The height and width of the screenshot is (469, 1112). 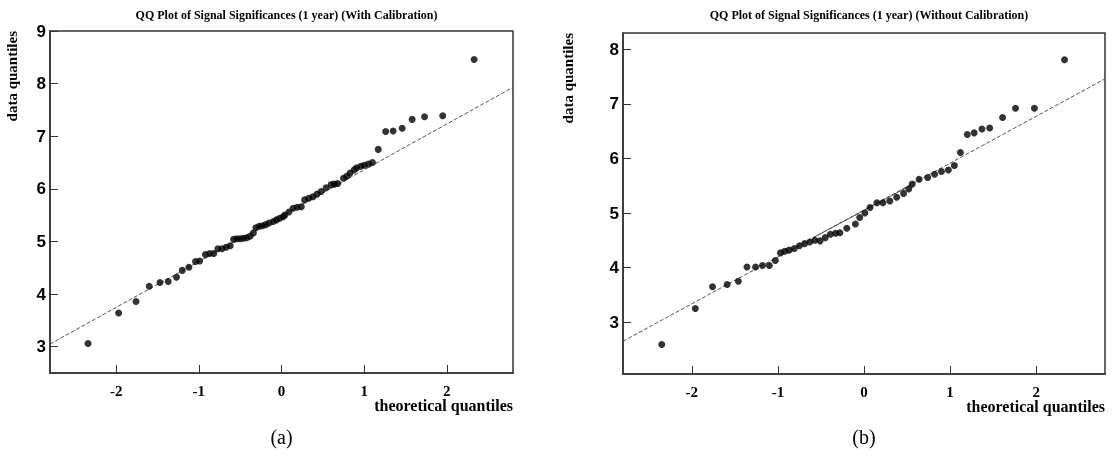 I want to click on text: (a), so click(x=281, y=437).